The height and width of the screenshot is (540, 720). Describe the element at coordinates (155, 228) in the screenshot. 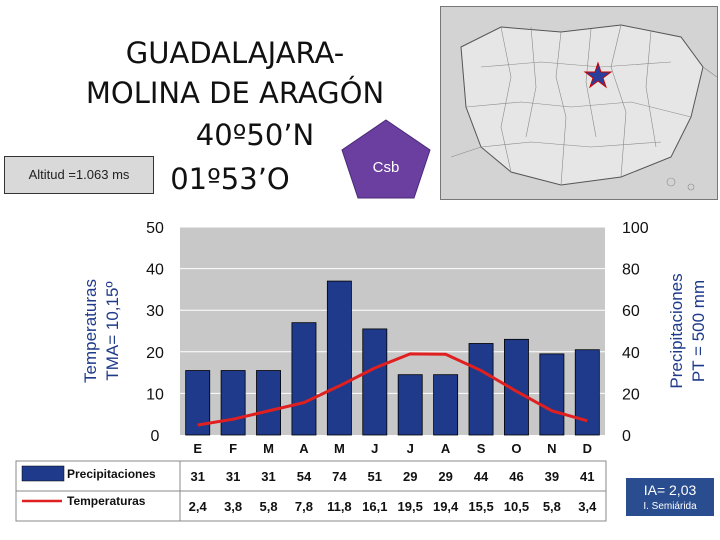

I see `left-tick-label: 50` at that location.